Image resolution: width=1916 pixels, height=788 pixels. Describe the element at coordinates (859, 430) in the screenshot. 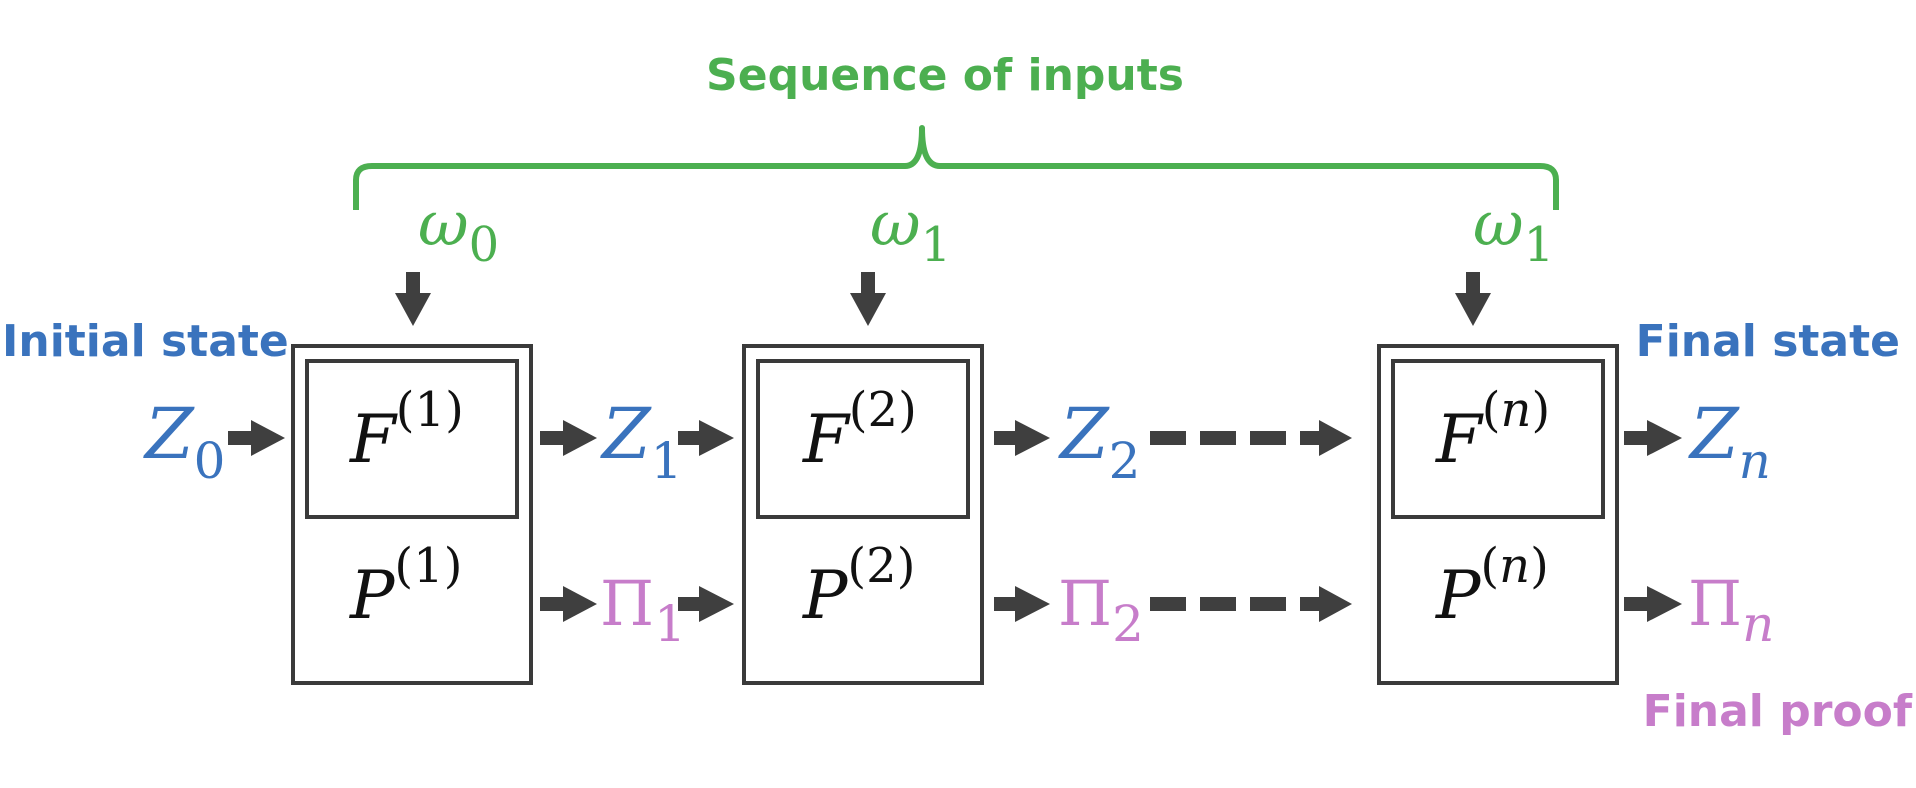

I see `function-f-2: F(2)` at that location.